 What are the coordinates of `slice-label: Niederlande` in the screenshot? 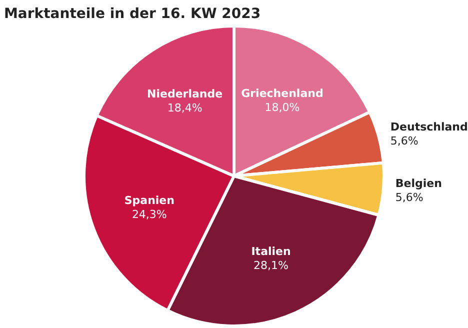 It's located at (185, 94).